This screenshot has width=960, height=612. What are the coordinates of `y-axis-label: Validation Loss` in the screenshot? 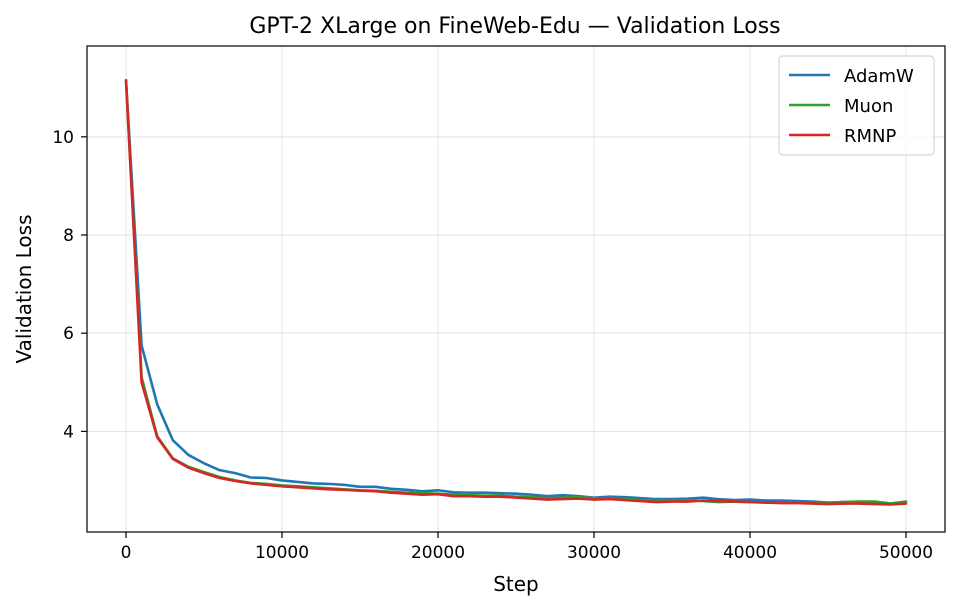 It's located at (24, 289).